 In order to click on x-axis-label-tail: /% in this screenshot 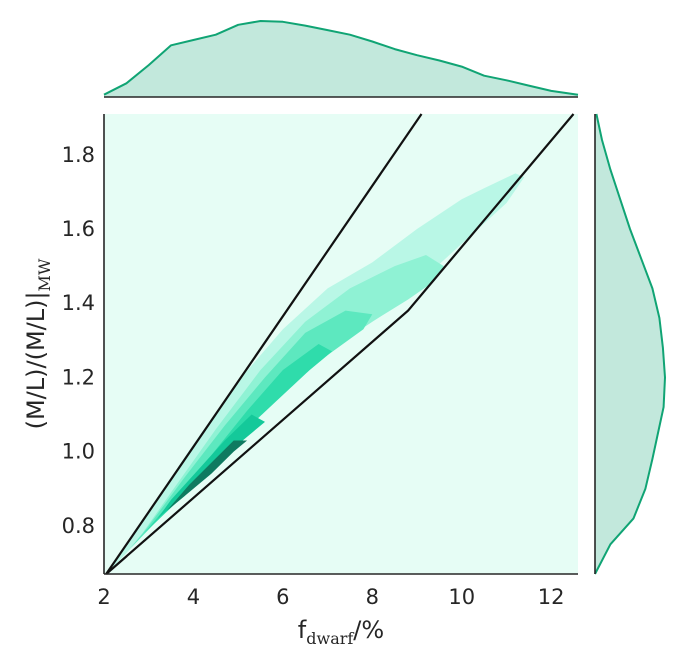, I will do `click(368, 630)`.